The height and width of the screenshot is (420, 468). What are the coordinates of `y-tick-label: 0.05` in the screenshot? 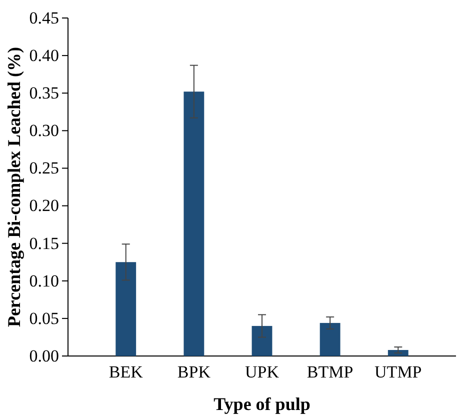 It's located at (44, 318).